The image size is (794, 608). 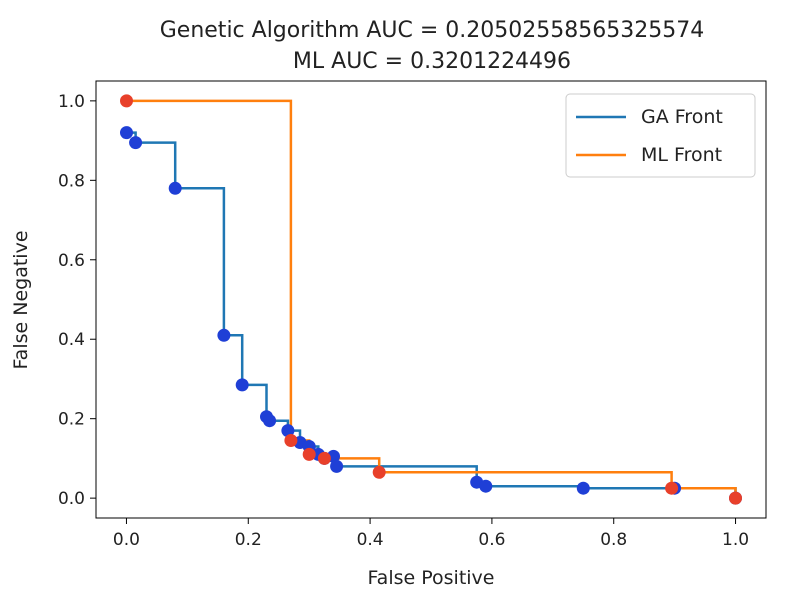 I want to click on chart-title-line2: ML AUC = 0.3201224496, so click(x=432, y=61).